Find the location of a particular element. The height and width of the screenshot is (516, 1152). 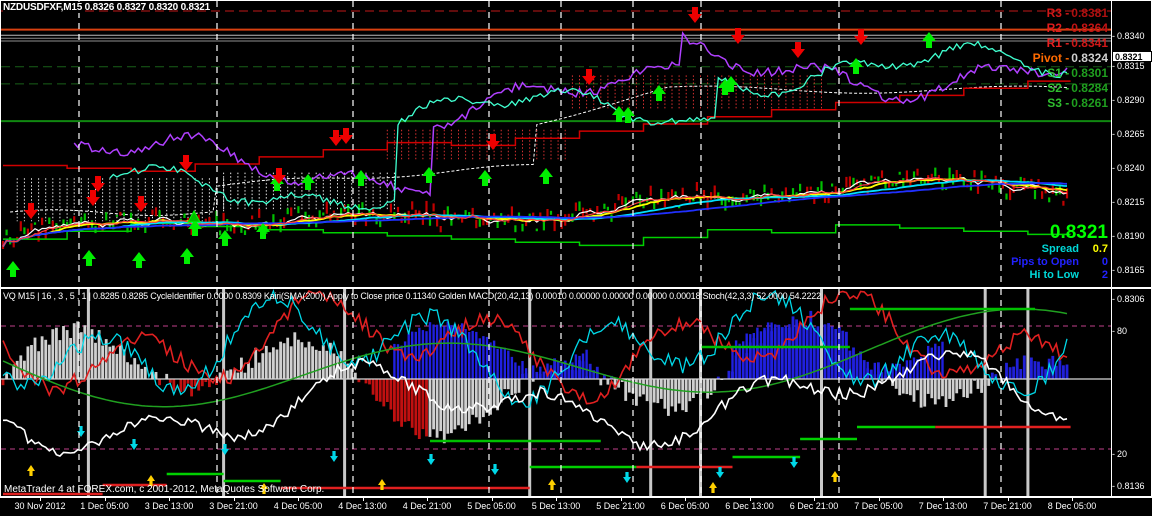

pivot-level-row: R3 -0.8381 is located at coordinates (1070, 13).